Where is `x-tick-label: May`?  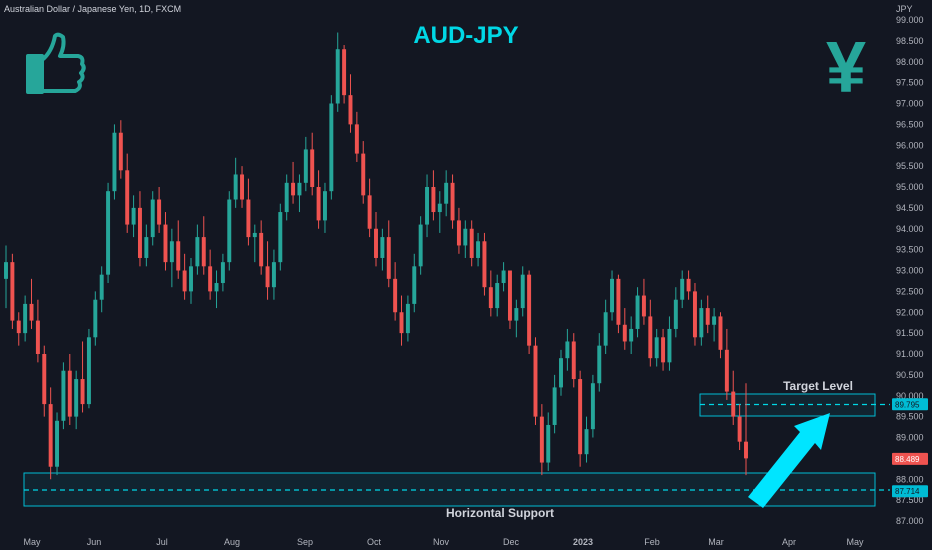
x-tick-label: May is located at coordinates (32, 542).